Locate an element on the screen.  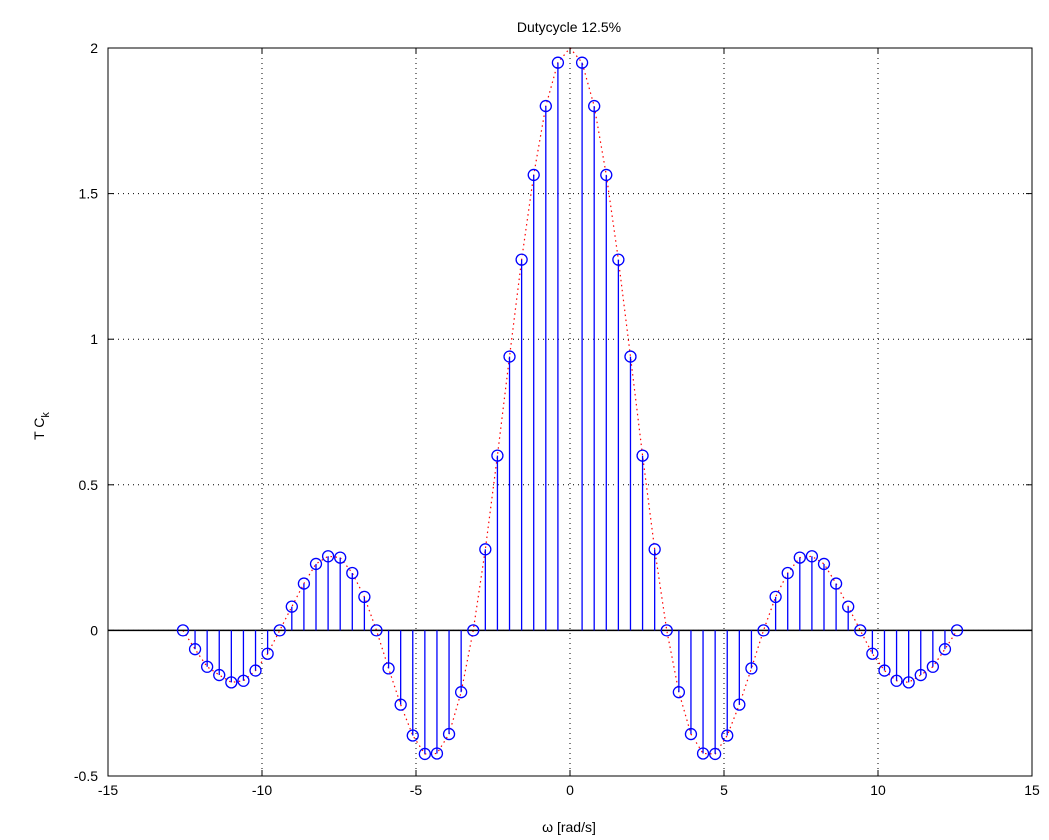
y-tick-labels: -0.5 0 0.5 1 1.5 2 is located at coordinates (86, 412).